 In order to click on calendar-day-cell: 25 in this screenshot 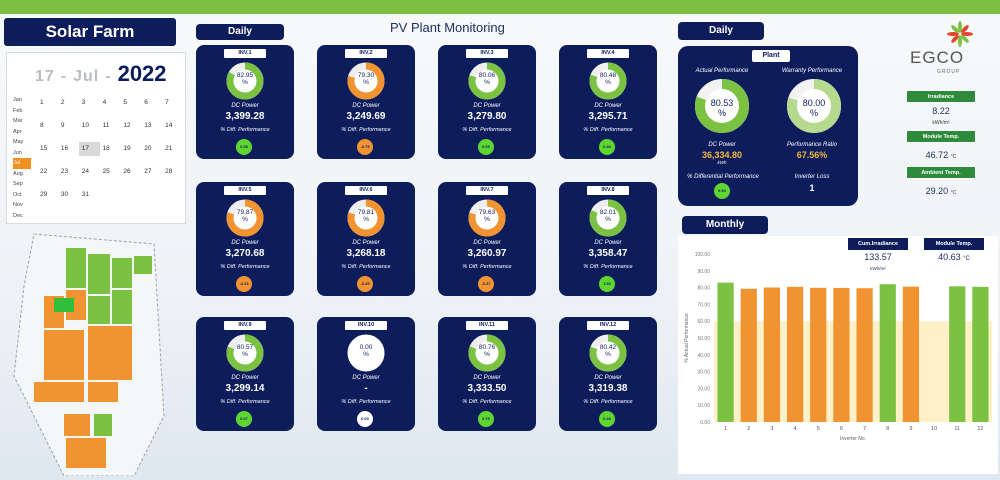, I will do `click(106, 171)`.